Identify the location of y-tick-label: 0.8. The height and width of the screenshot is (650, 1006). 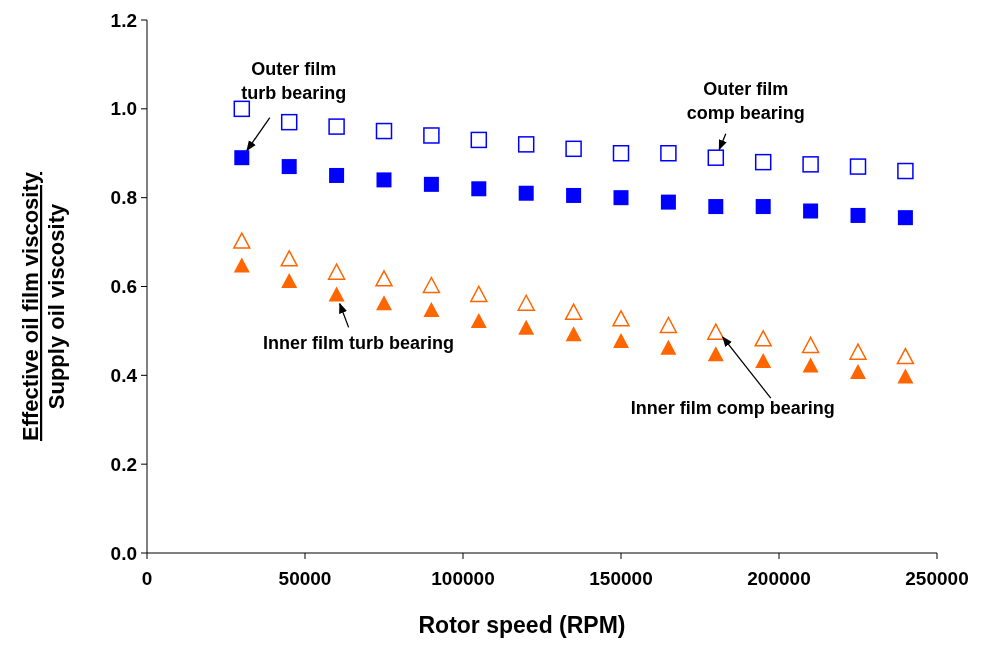
(123, 198).